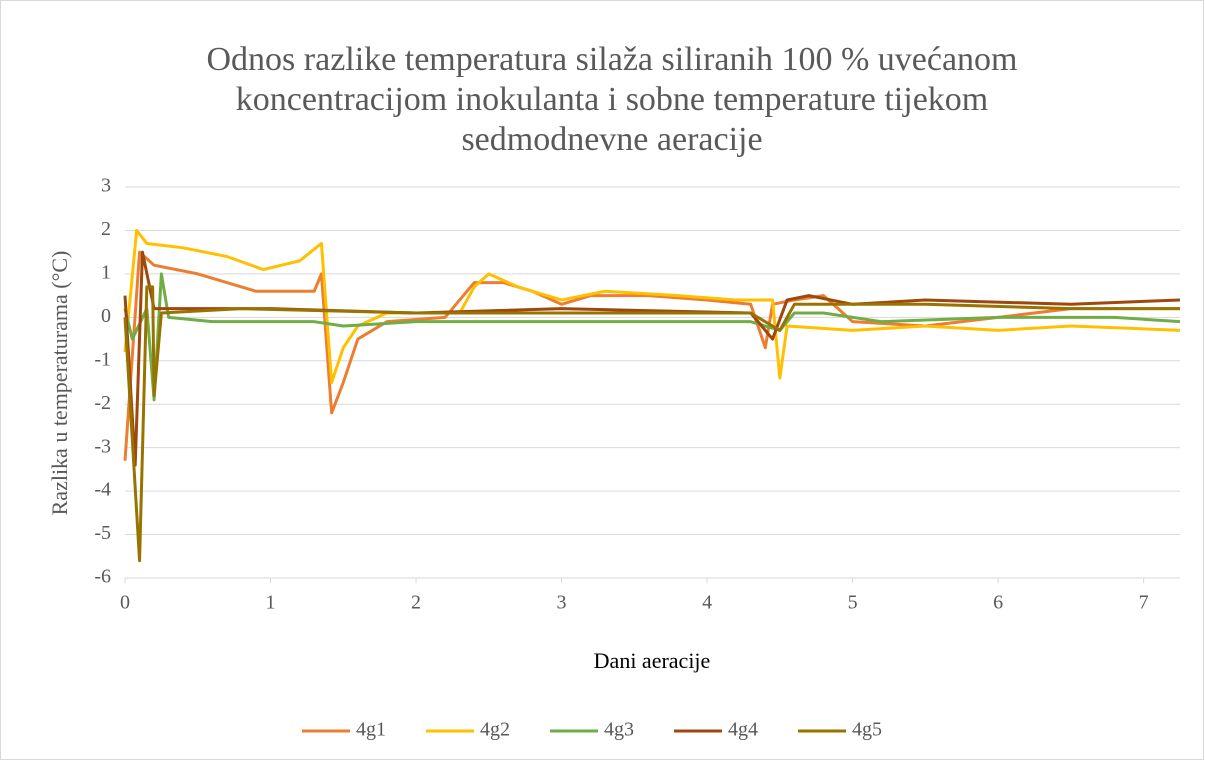 The width and height of the screenshot is (1205, 761). Describe the element at coordinates (495, 730) in the screenshot. I see `legend-label: 4g2` at that location.